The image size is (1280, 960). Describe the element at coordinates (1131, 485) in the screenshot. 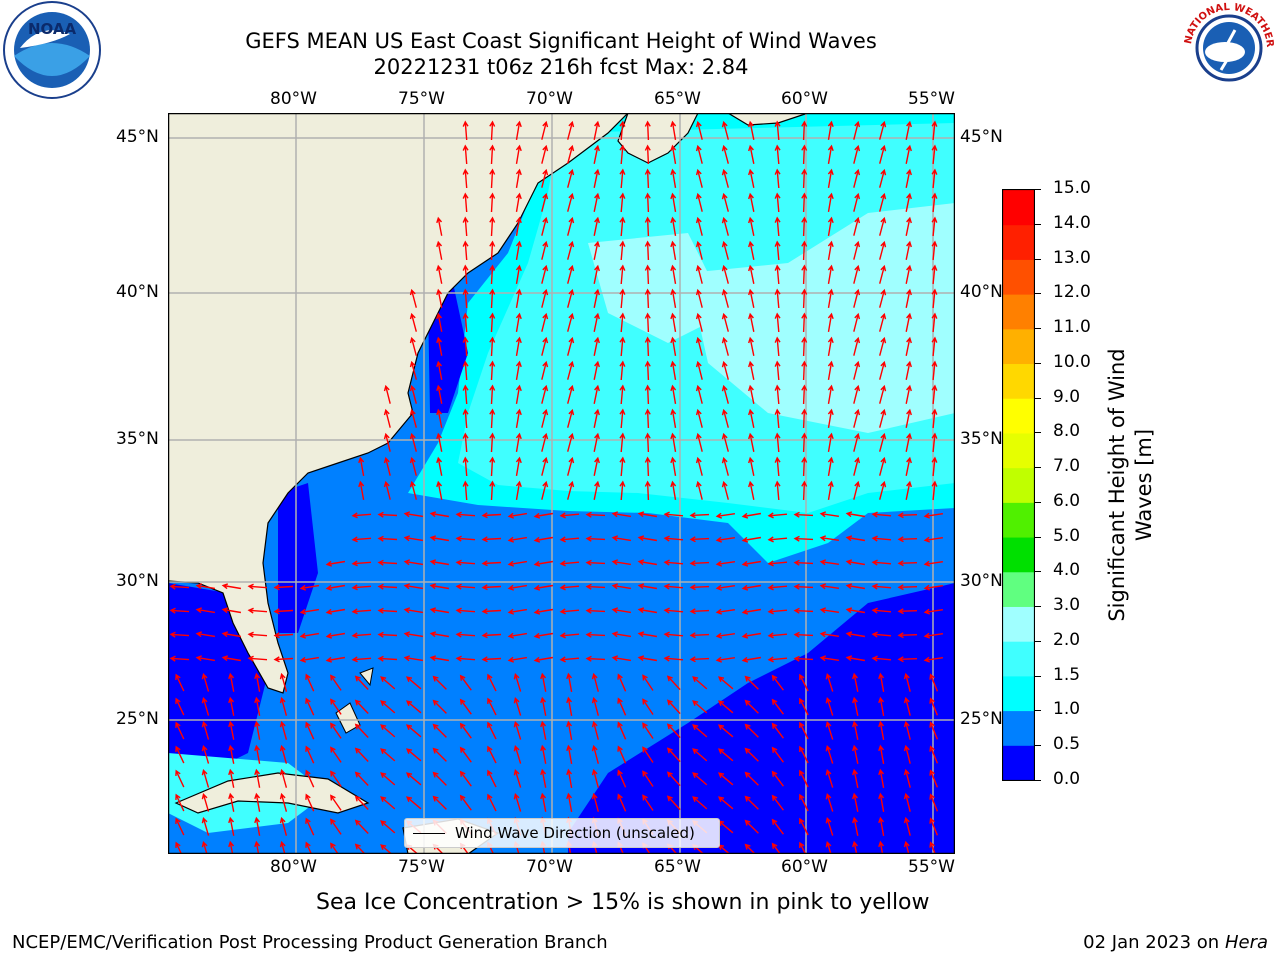

I see `colorbar-label-wrap: Significant Height of Wind Waves [m]` at that location.